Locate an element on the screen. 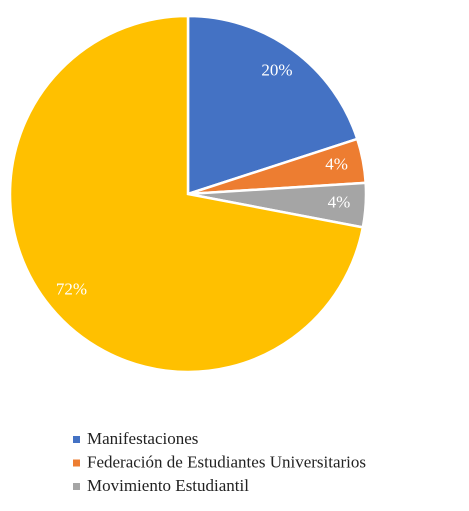 The width and height of the screenshot is (469, 511). legend-label: Manifestaciones is located at coordinates (142, 438).